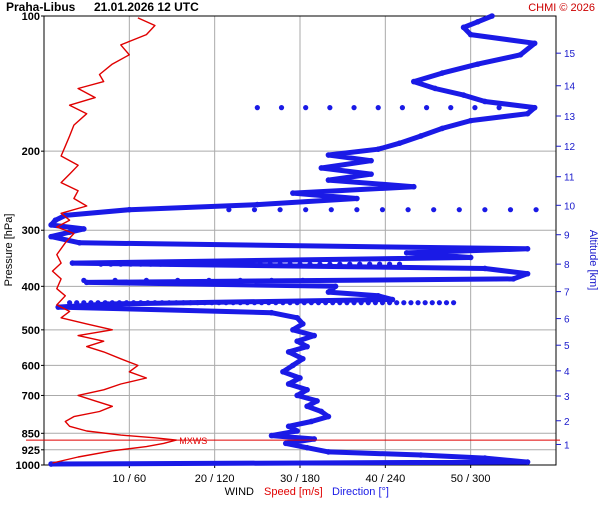  Describe the element at coordinates (130, 479) in the screenshot. I see `x-tick-label: 10 / 60` at that location.